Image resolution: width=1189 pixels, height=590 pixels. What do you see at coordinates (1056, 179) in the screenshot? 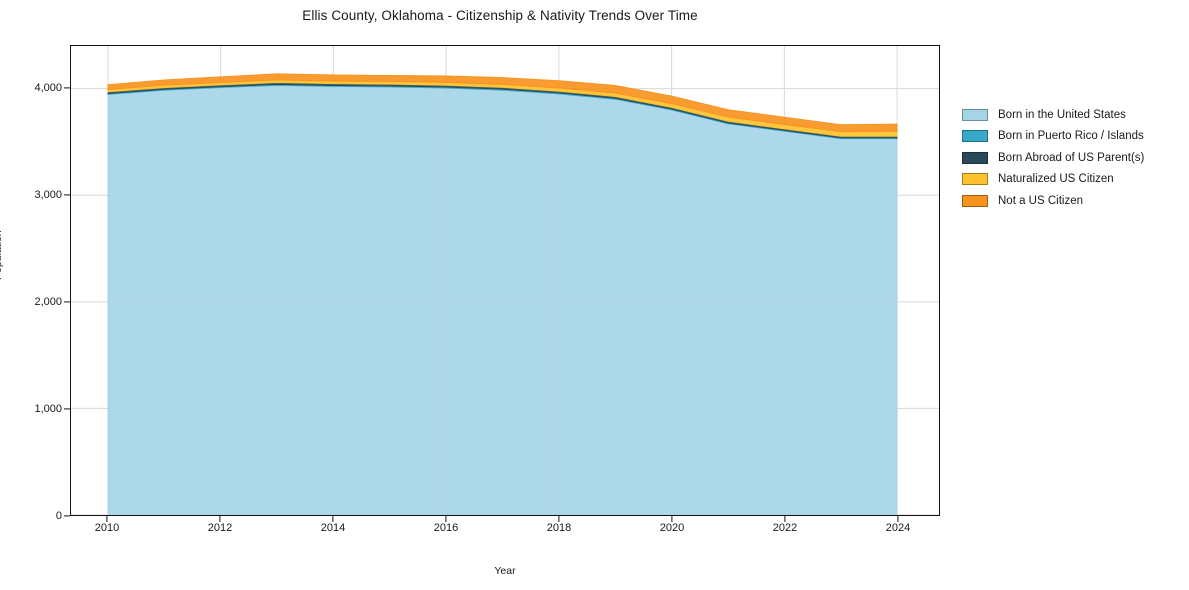
I see `legend-item-label: Naturalized US Citizen` at bounding box center [1056, 179].